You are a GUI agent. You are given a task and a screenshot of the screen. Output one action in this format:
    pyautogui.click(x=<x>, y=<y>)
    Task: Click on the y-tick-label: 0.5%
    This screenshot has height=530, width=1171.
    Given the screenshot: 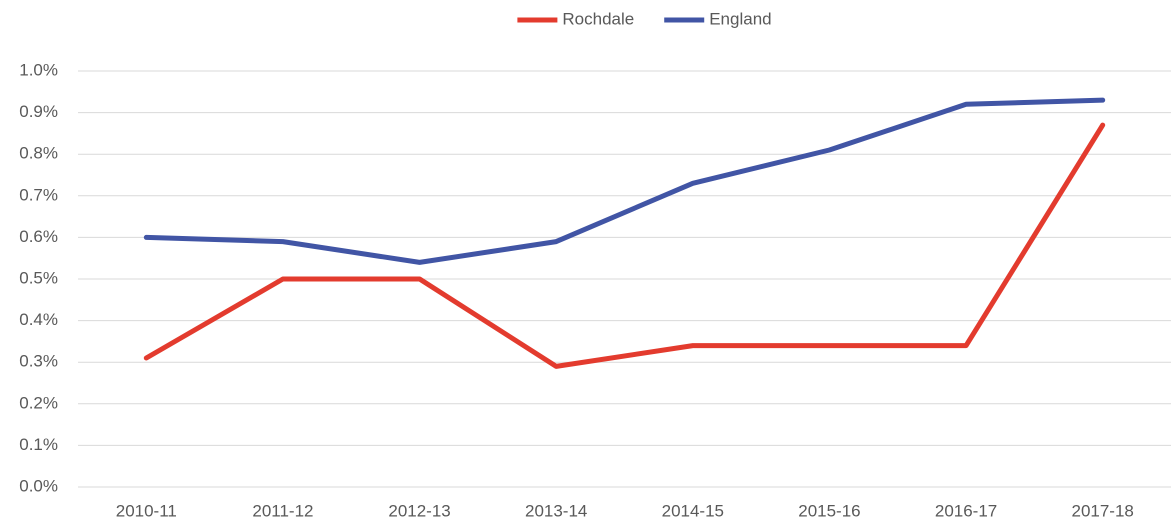 What is the action you would take?
    pyautogui.click(x=38, y=277)
    